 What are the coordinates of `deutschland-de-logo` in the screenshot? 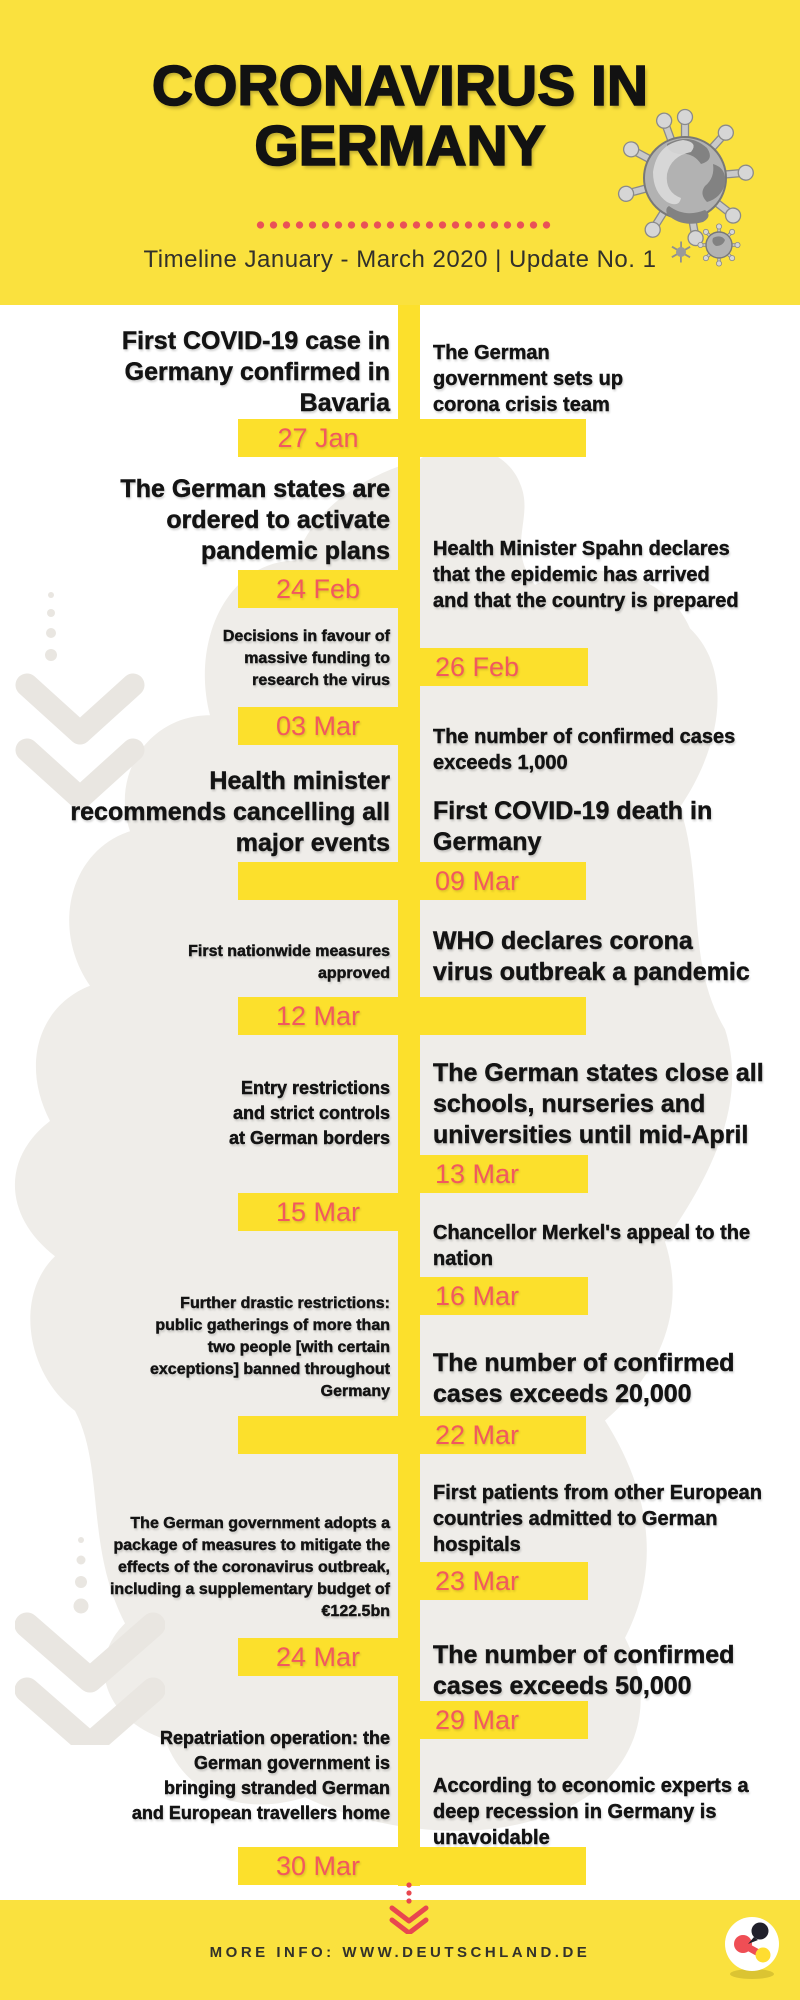 It's located at (752, 1948).